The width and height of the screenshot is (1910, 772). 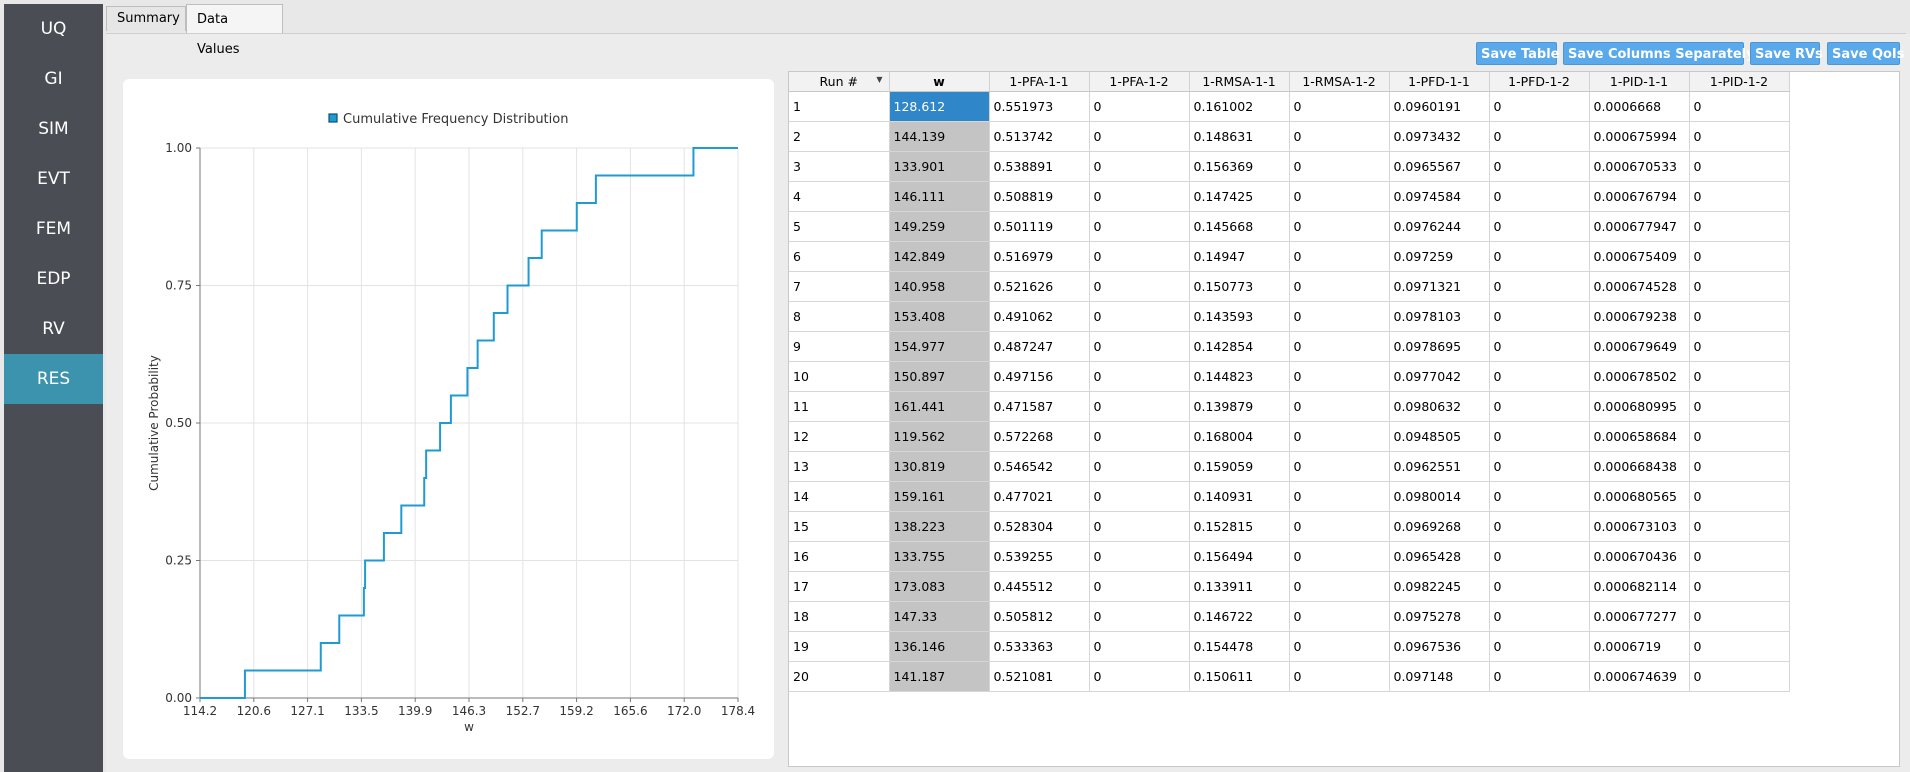 What do you see at coordinates (1439, 166) in the screenshot?
I see `table-cell: 0.0965567` at bounding box center [1439, 166].